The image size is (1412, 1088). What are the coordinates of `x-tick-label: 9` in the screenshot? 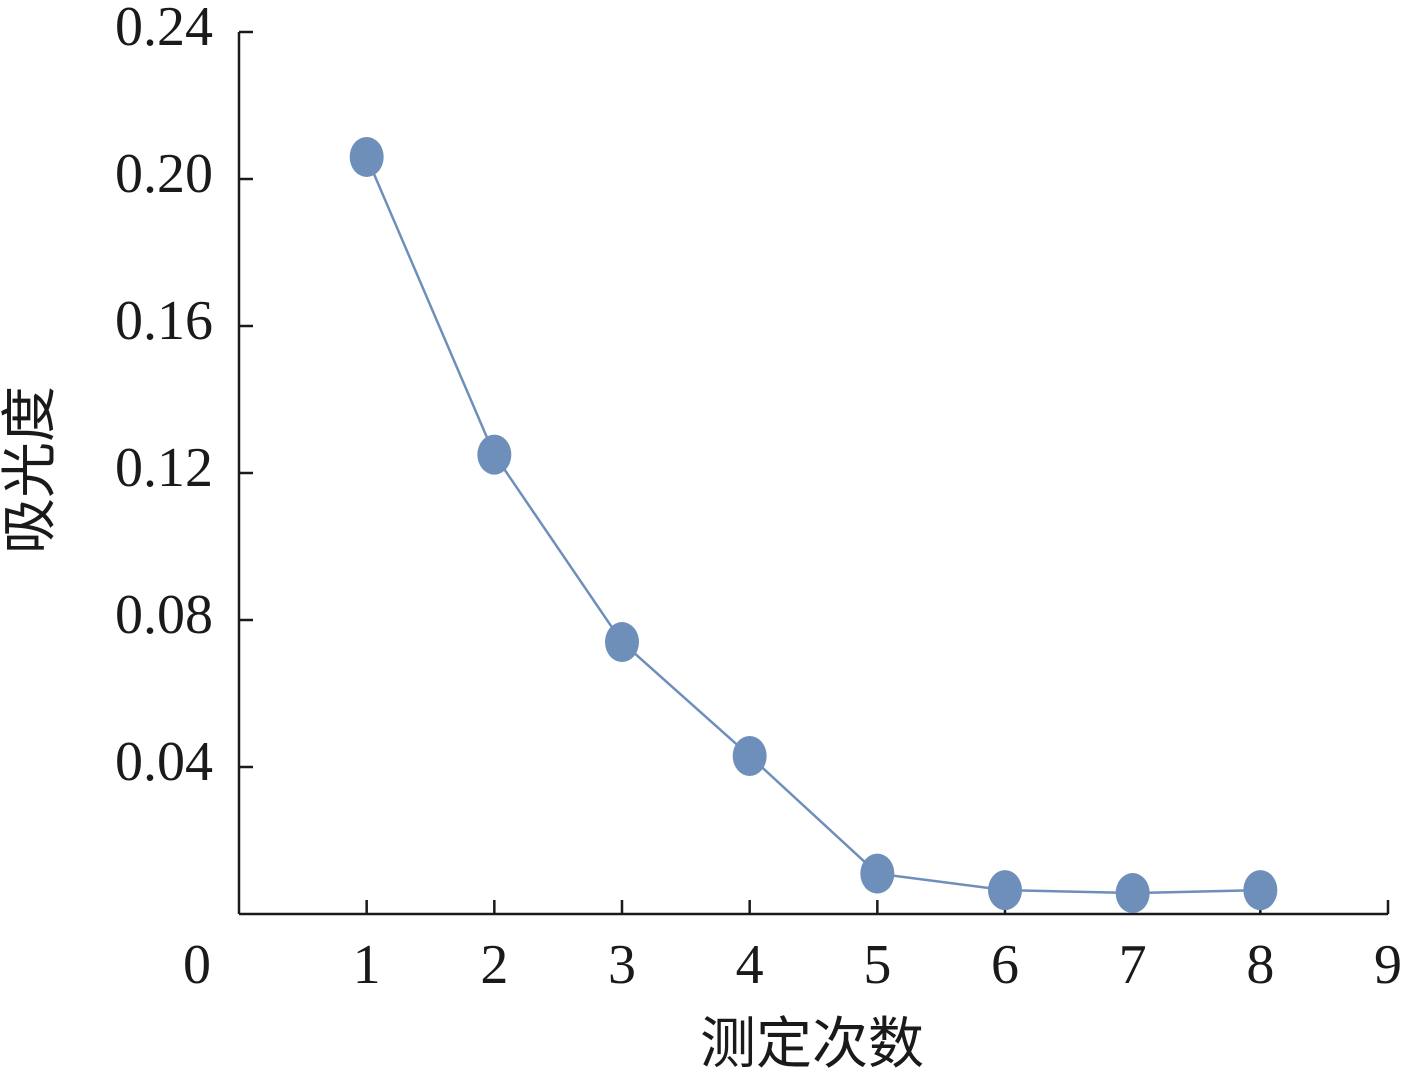 It's located at (1388, 965).